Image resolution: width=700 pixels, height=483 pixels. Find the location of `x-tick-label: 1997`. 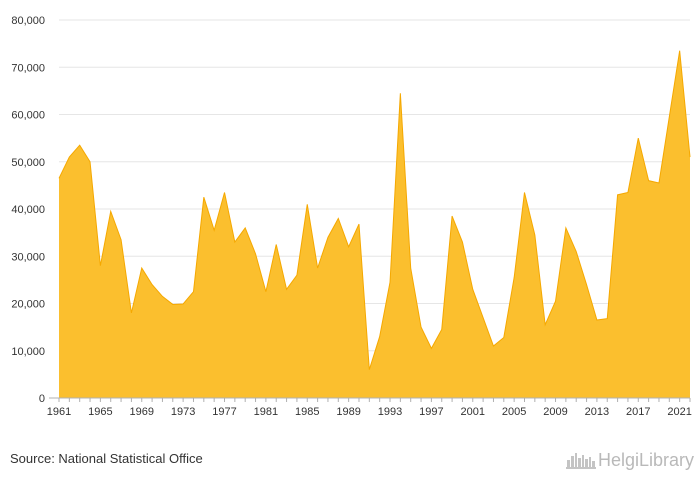

x-tick-label: 1997 is located at coordinates (431, 412).